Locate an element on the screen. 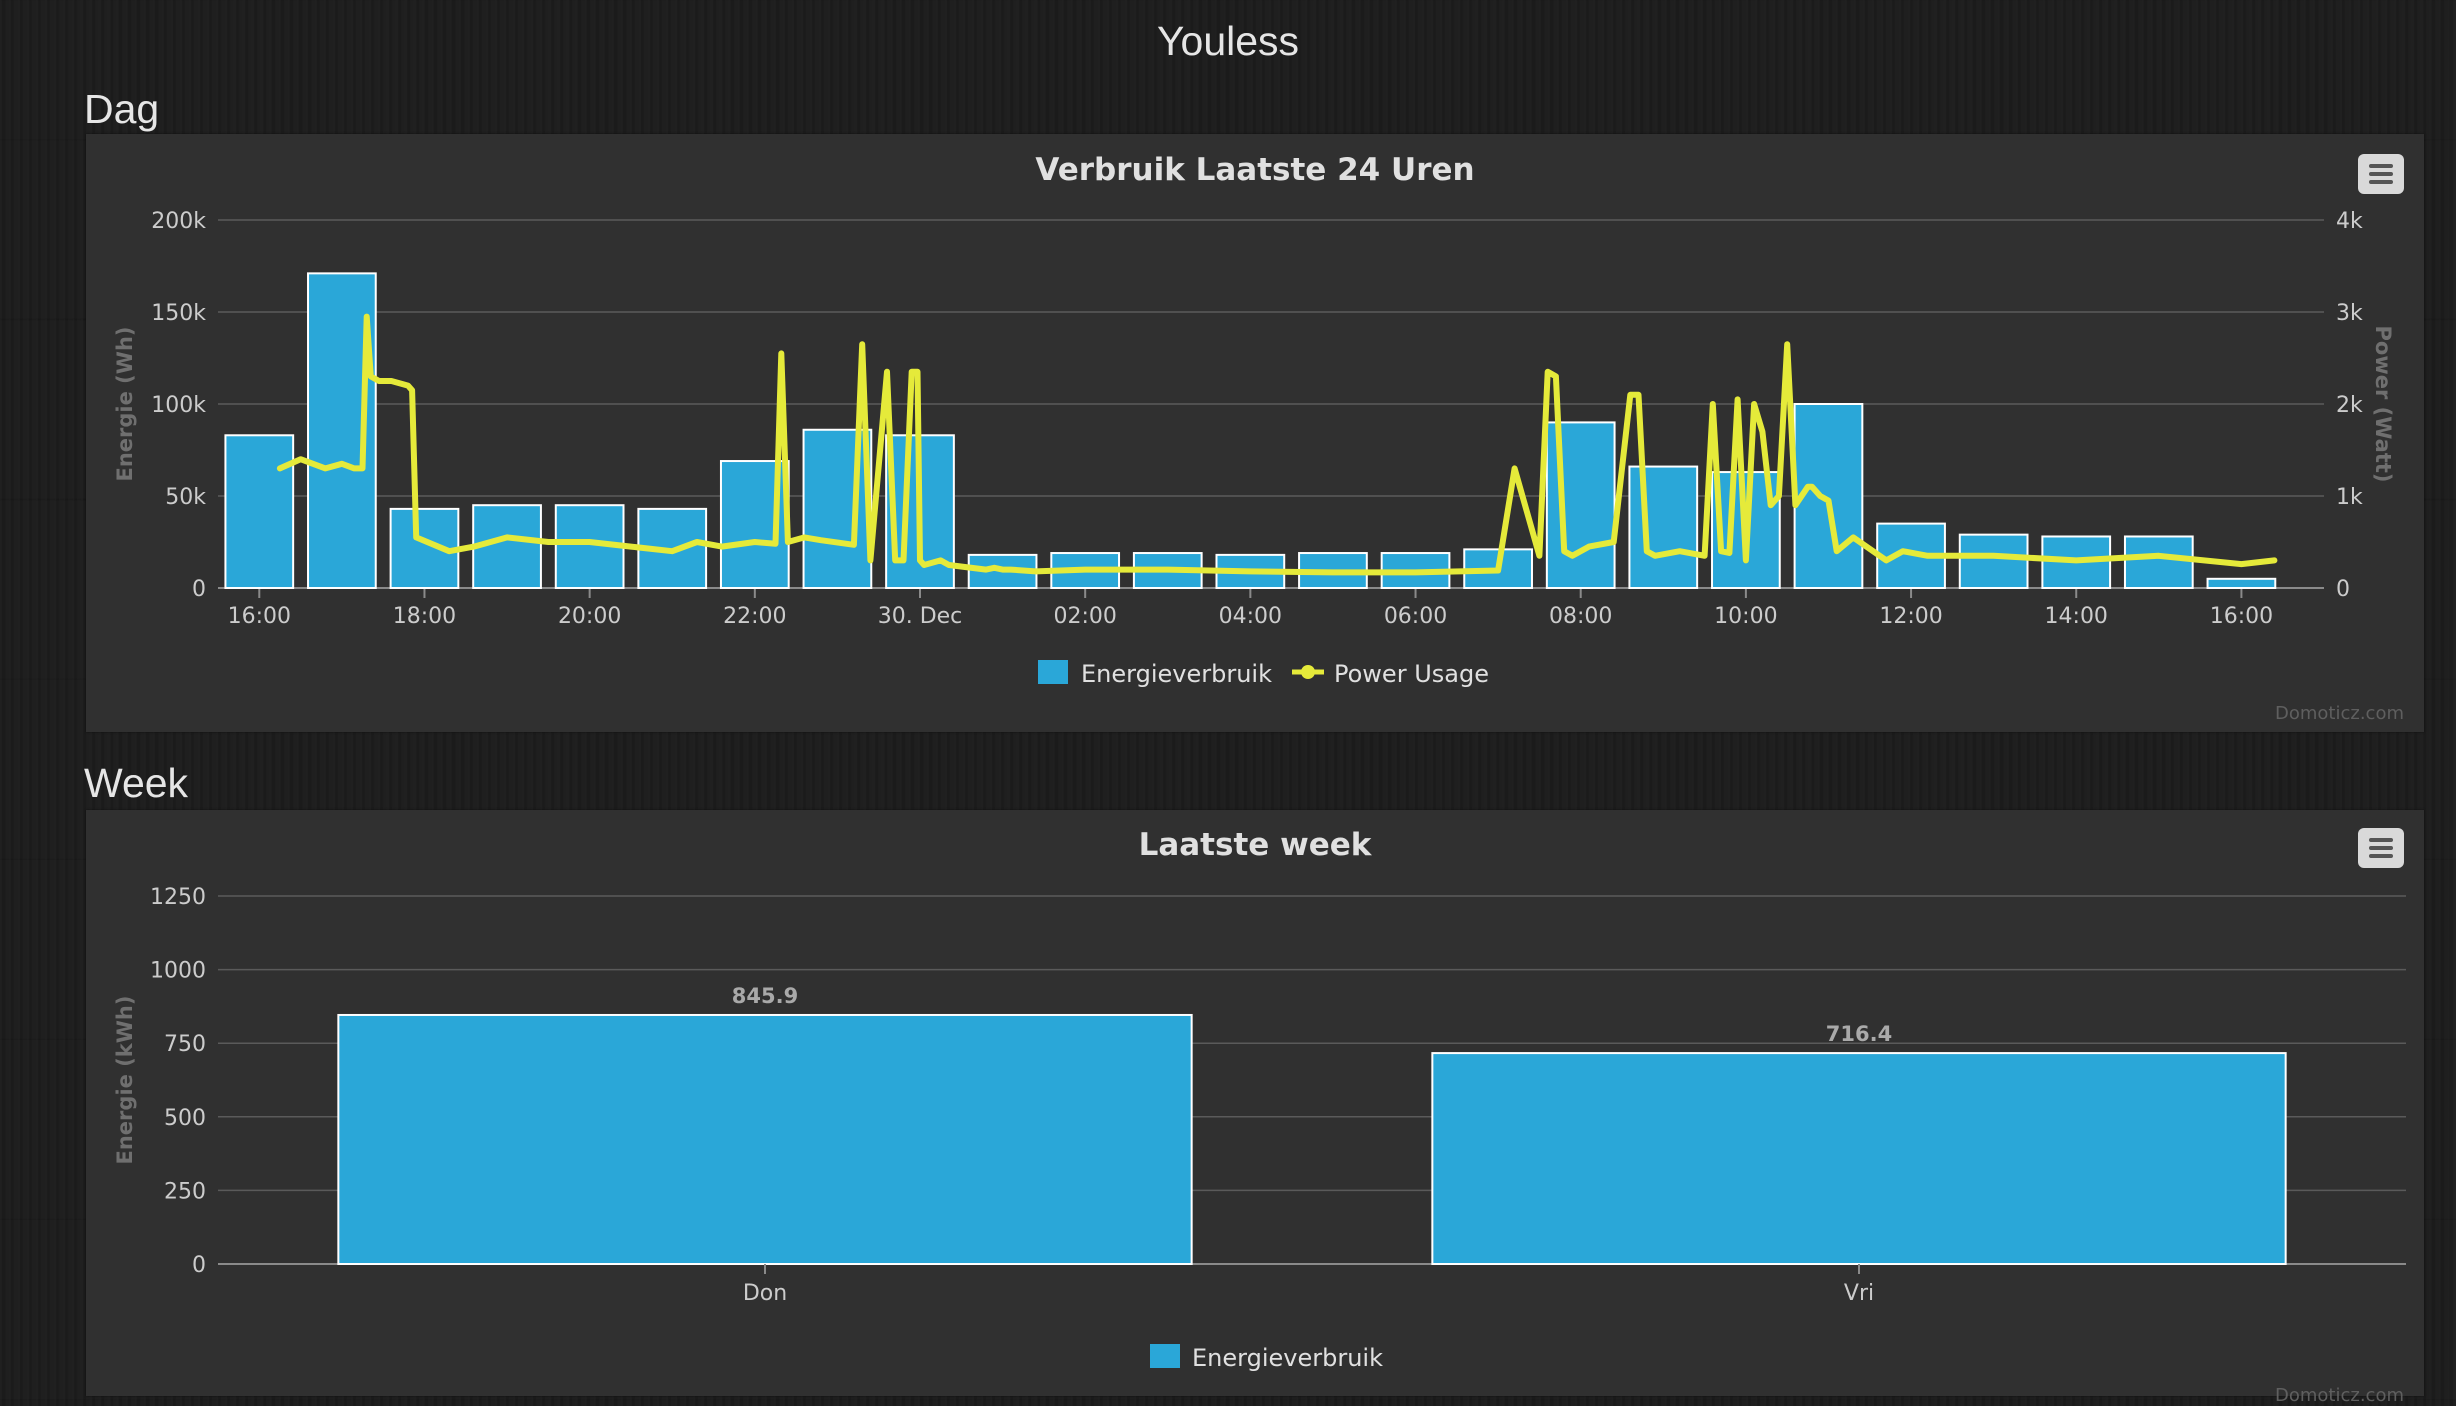 This screenshot has height=1406, width=2456. legend-label-power-usage: Power Usage is located at coordinates (1411, 674).